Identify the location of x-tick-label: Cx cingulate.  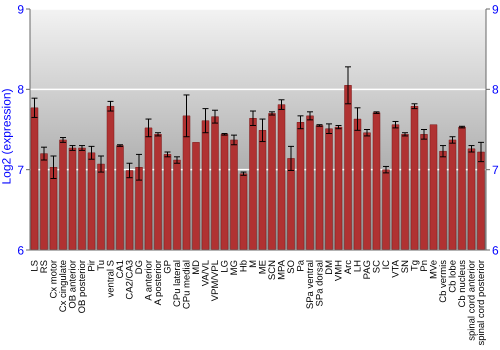
(63, 286).